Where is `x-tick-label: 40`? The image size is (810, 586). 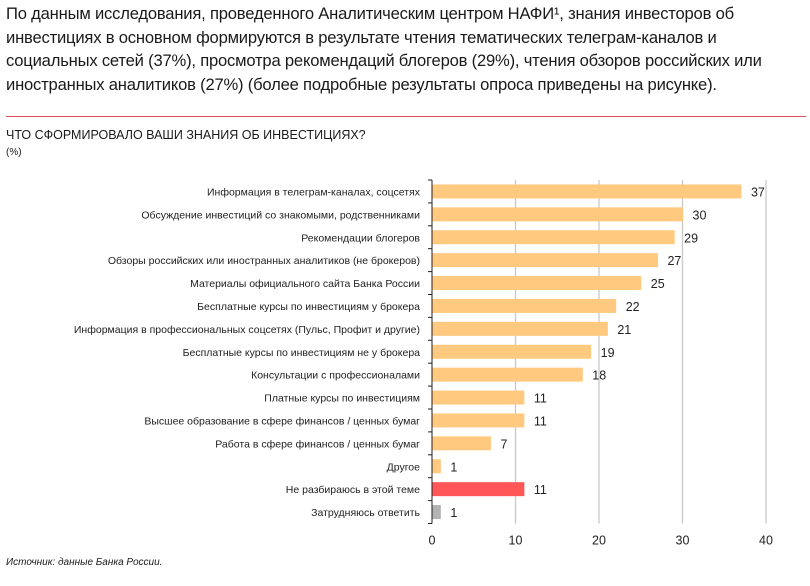
x-tick-label: 40 is located at coordinates (766, 541).